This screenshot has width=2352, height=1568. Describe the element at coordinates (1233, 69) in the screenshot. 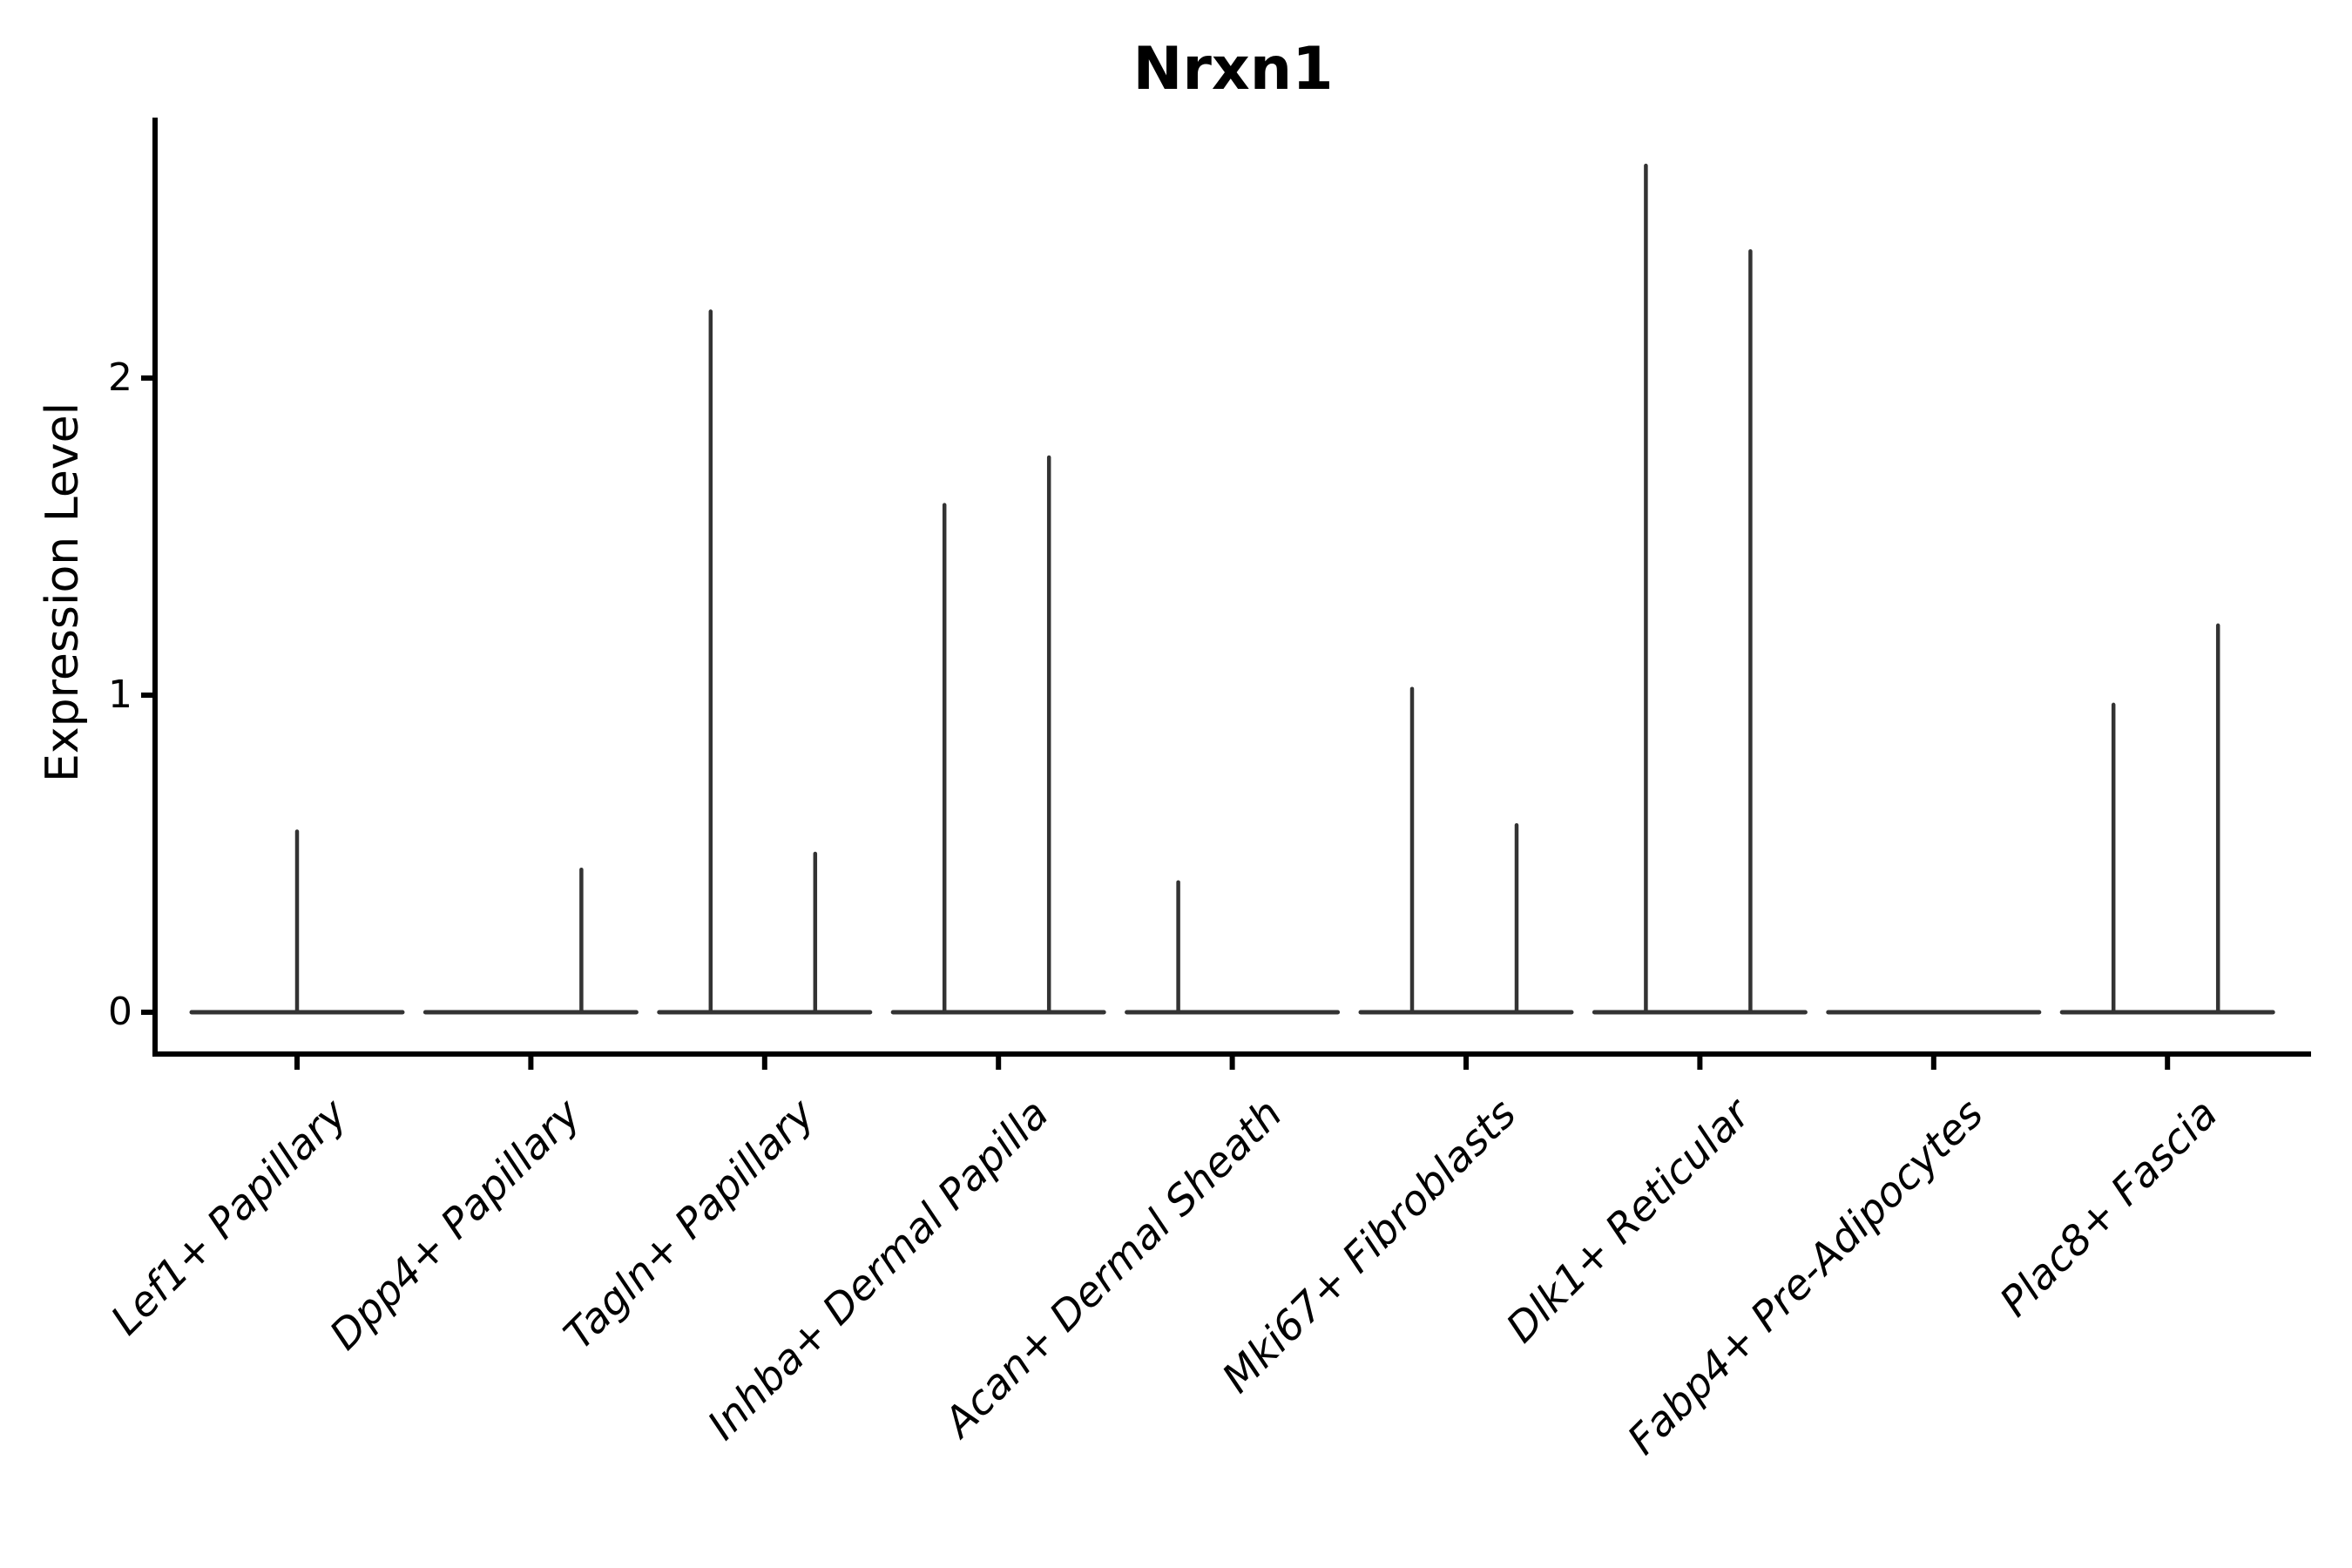

I see `chart-title: Nrxn1` at that location.